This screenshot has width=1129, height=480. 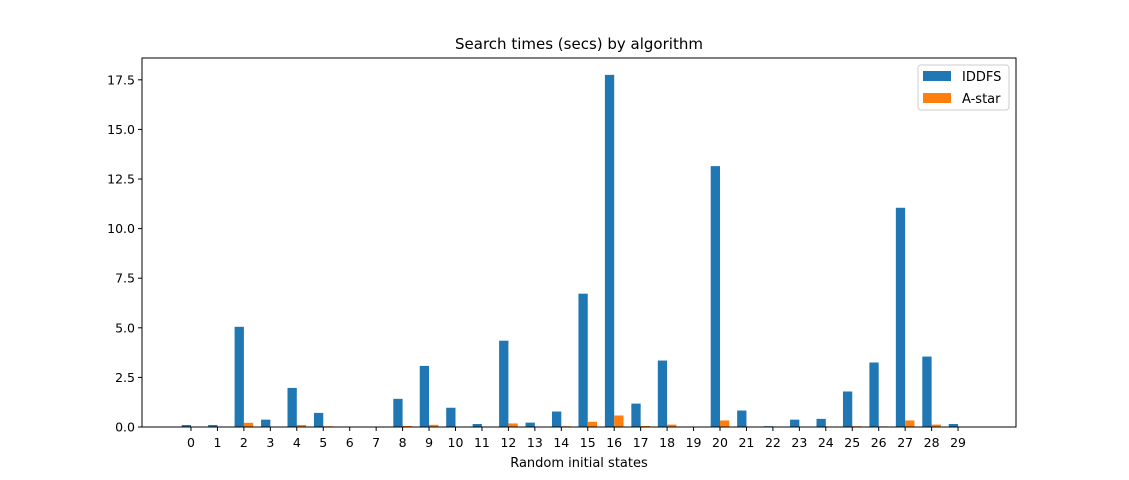 What do you see at coordinates (641, 442) in the screenshot?
I see `x-tick-label: 17` at bounding box center [641, 442].